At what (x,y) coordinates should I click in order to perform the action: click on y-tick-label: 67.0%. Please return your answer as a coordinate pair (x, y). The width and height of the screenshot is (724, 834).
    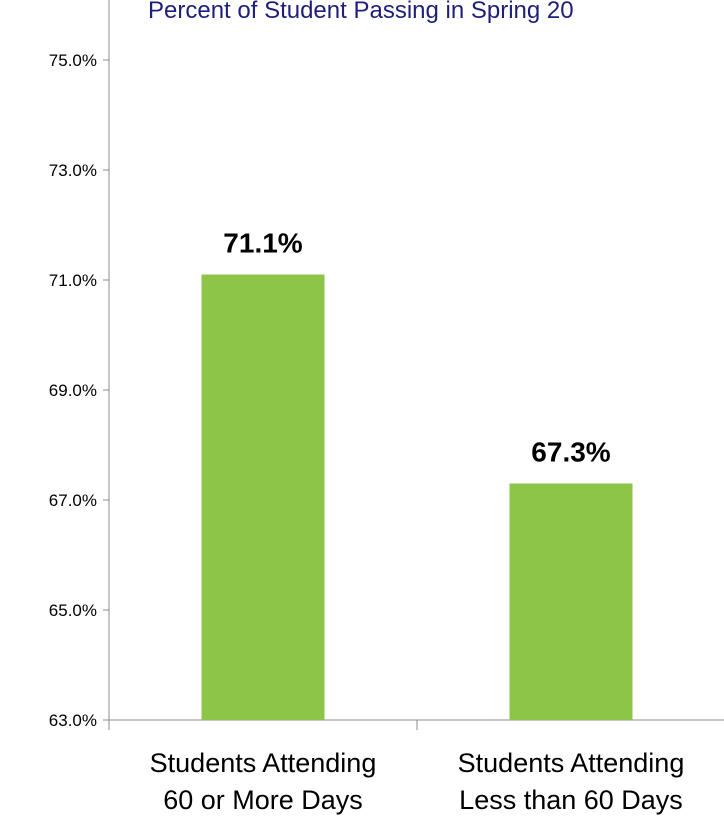
    Looking at the image, I should click on (73, 500).